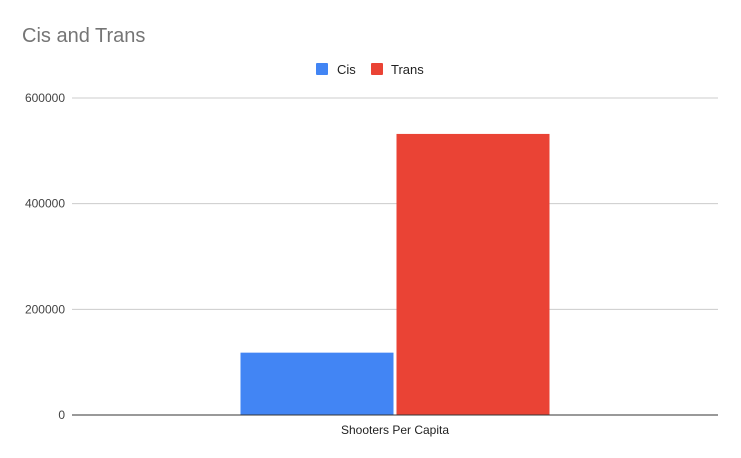 This screenshot has width=741, height=458. I want to click on chart-title: Cis and Trans, so click(83, 36).